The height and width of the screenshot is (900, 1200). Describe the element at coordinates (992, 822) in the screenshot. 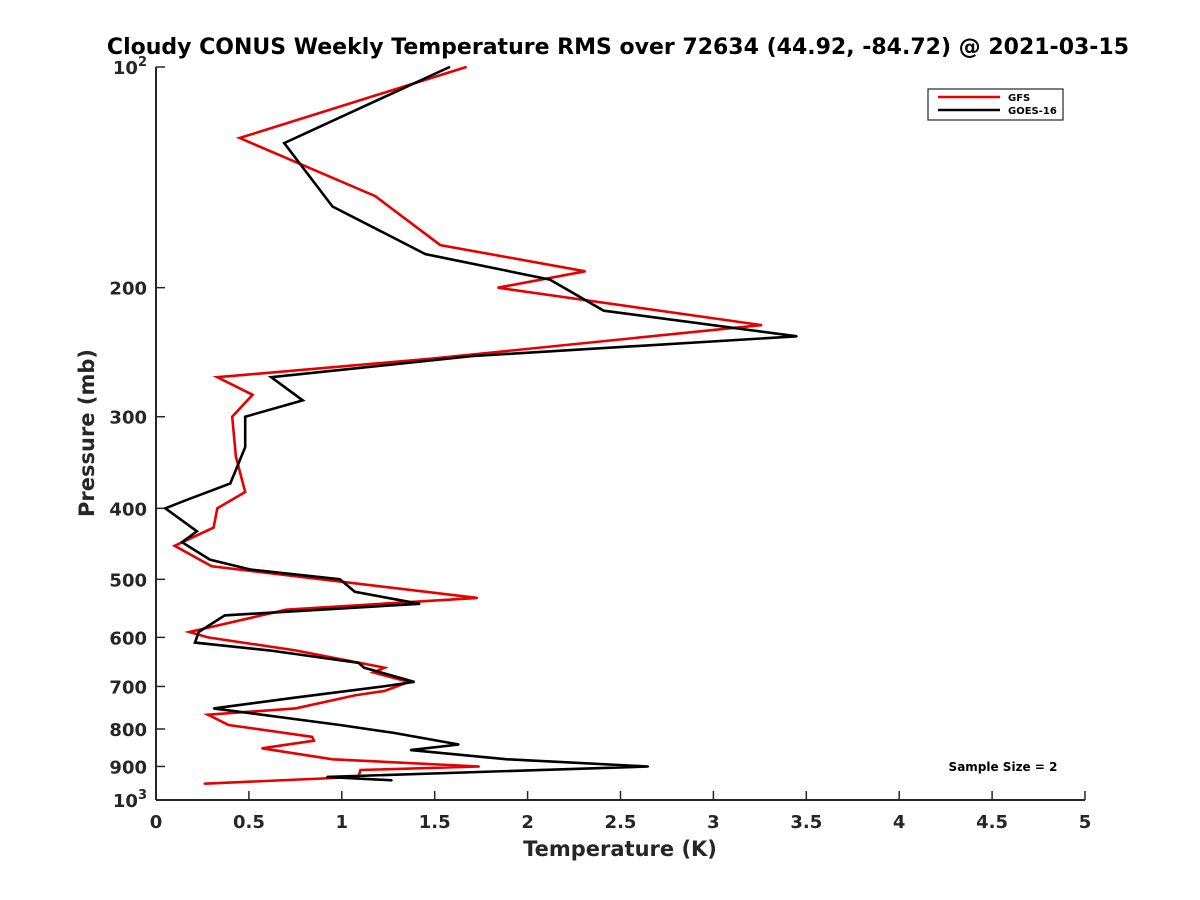

I see `x-tick-label: 4.5` at that location.